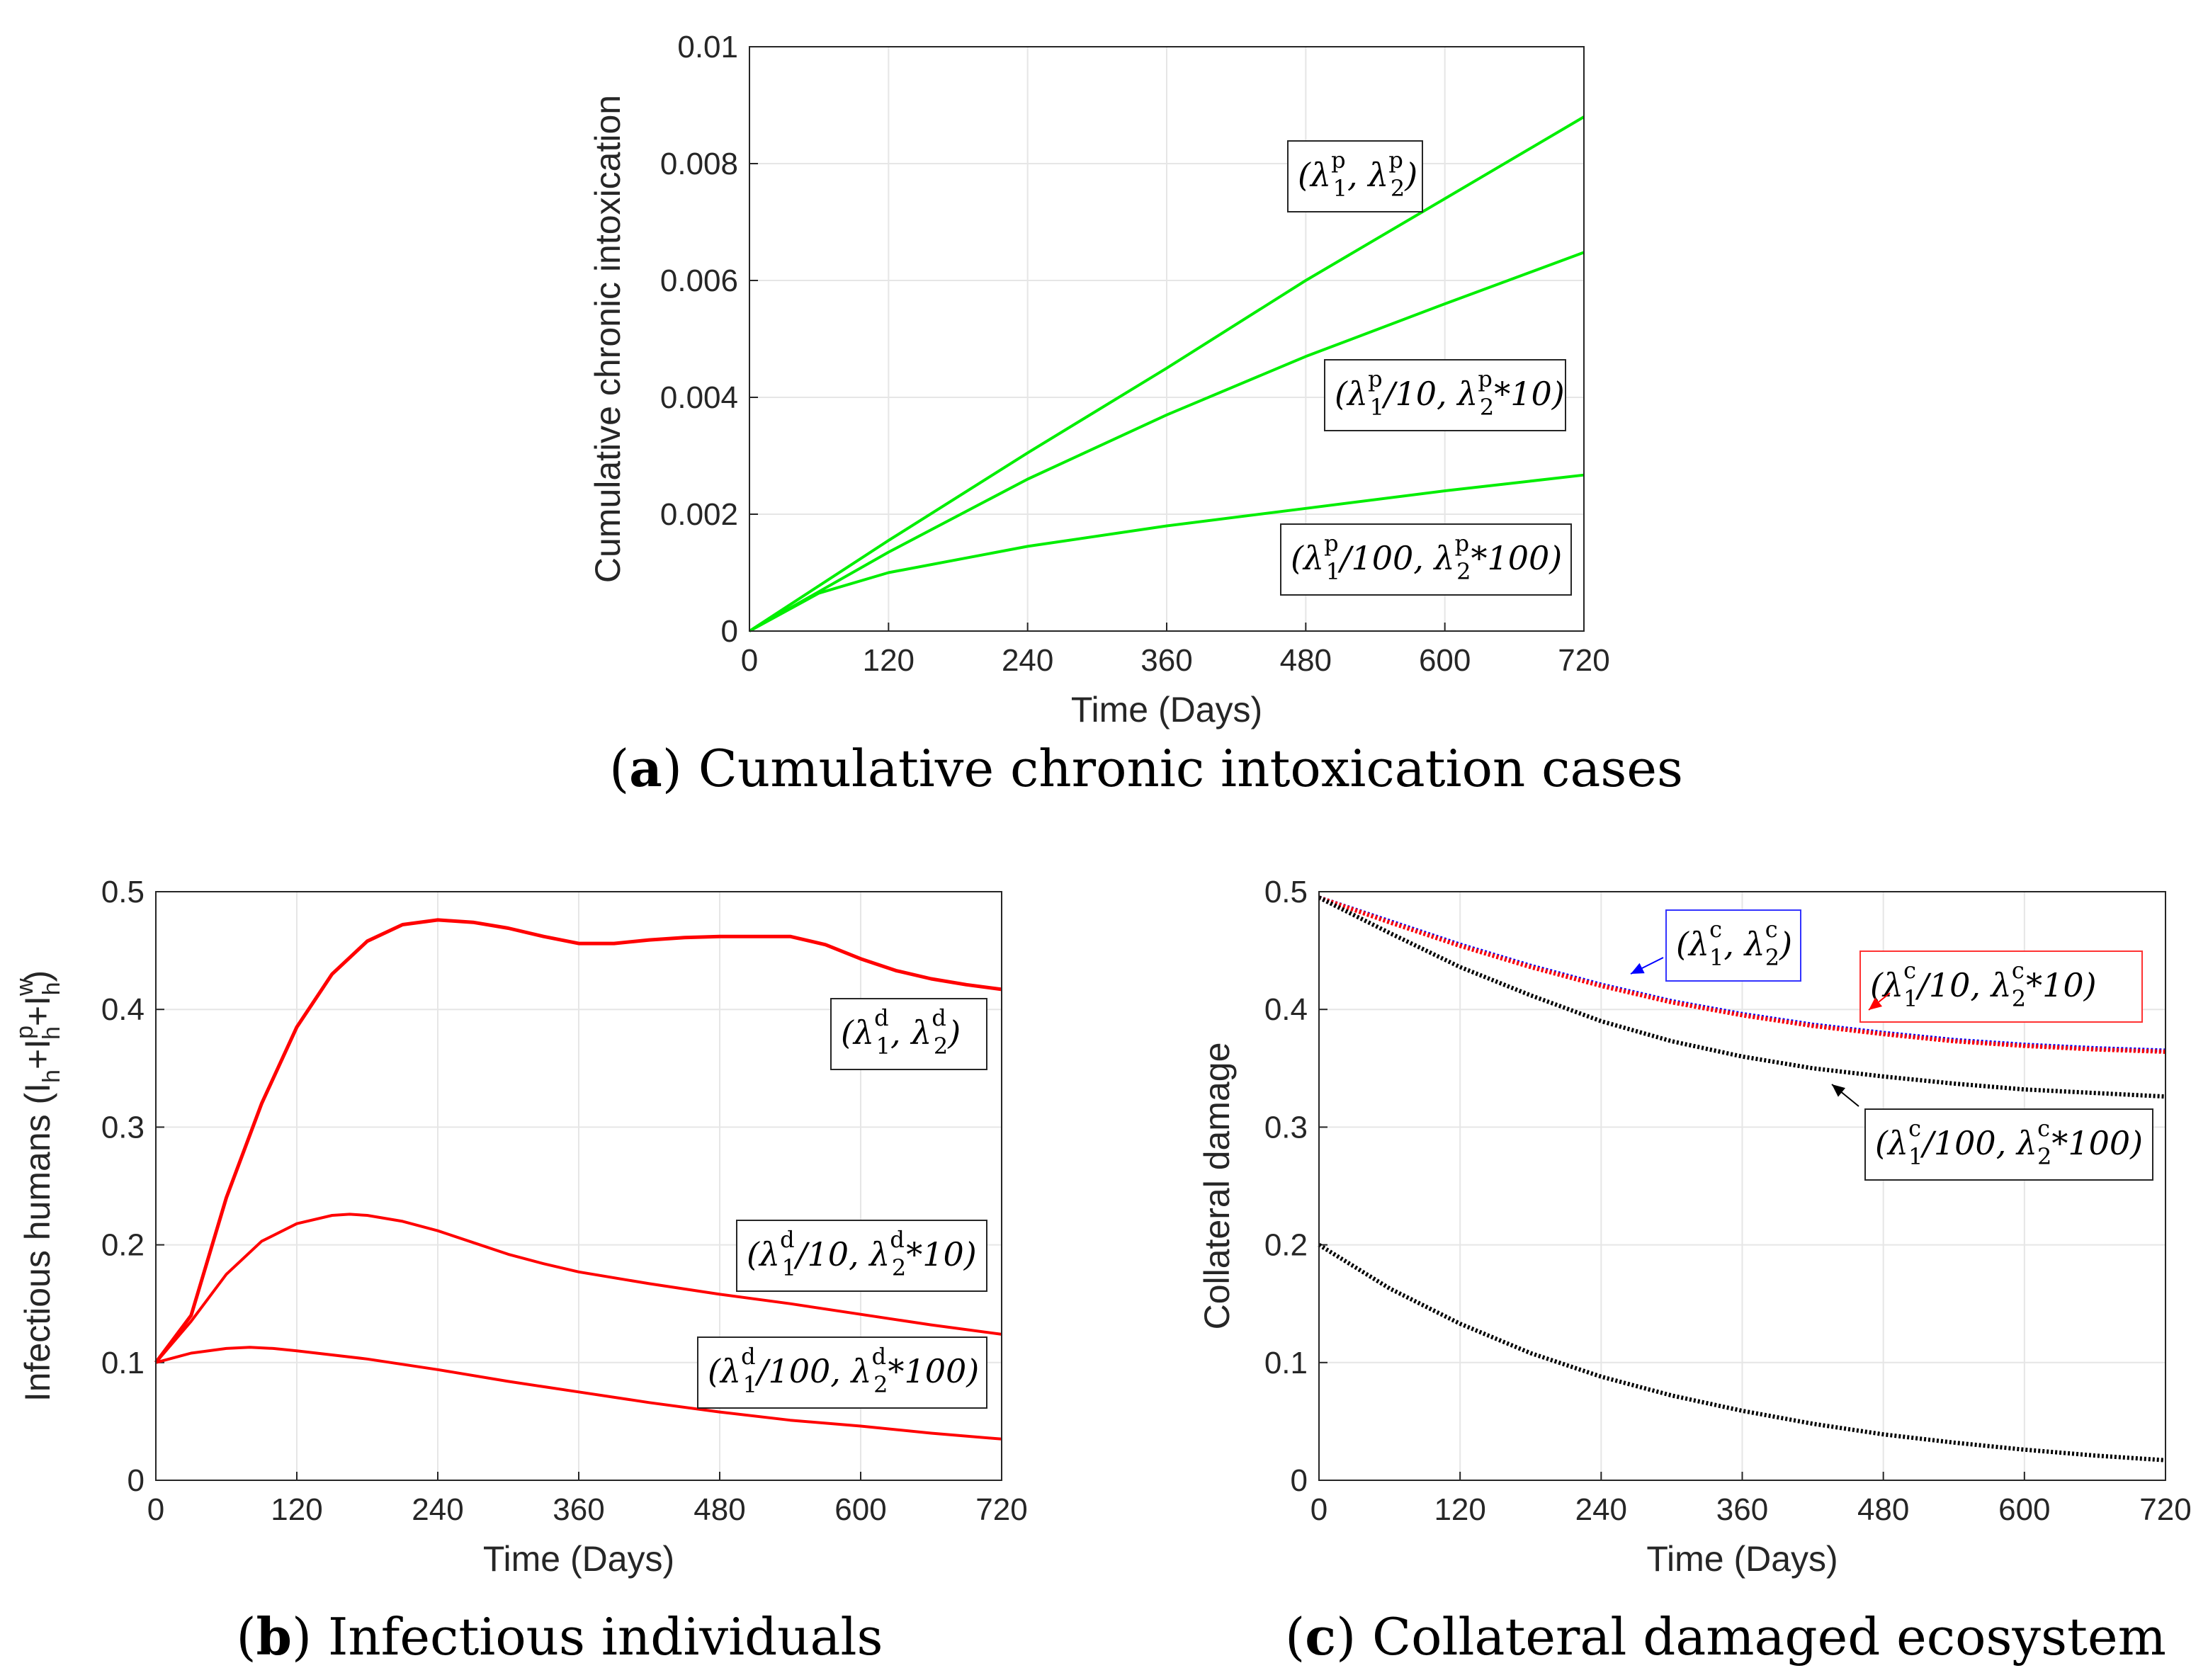 This screenshot has width=2208, height=1680. Describe the element at coordinates (699, 164) in the screenshot. I see `y-tick-label: 0.008` at that location.